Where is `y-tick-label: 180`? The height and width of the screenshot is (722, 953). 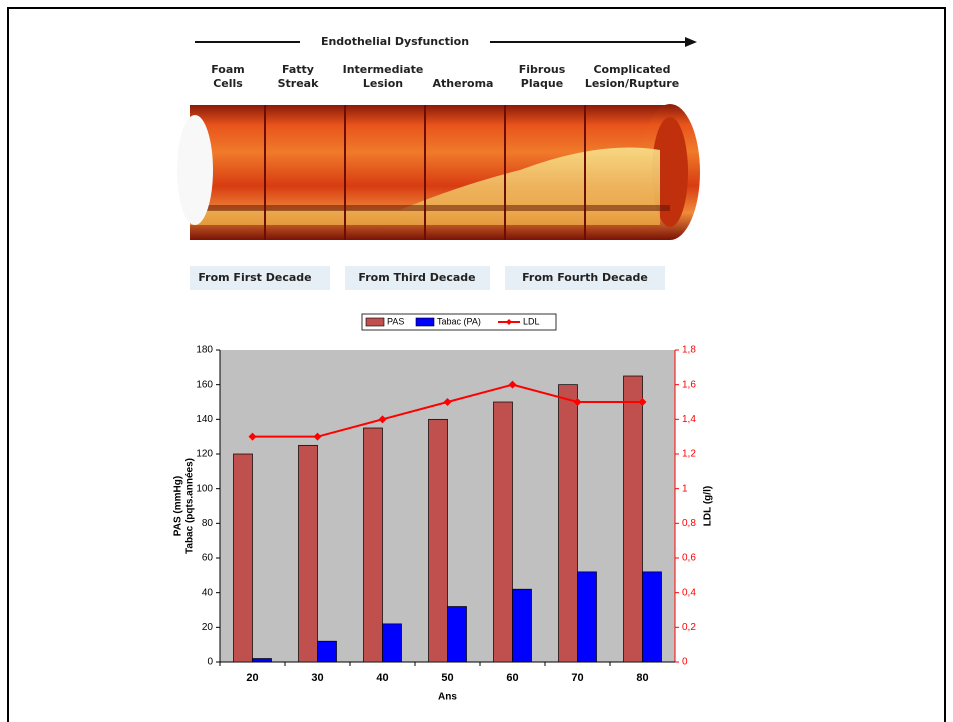
y-tick-label: 180 is located at coordinates (204, 350).